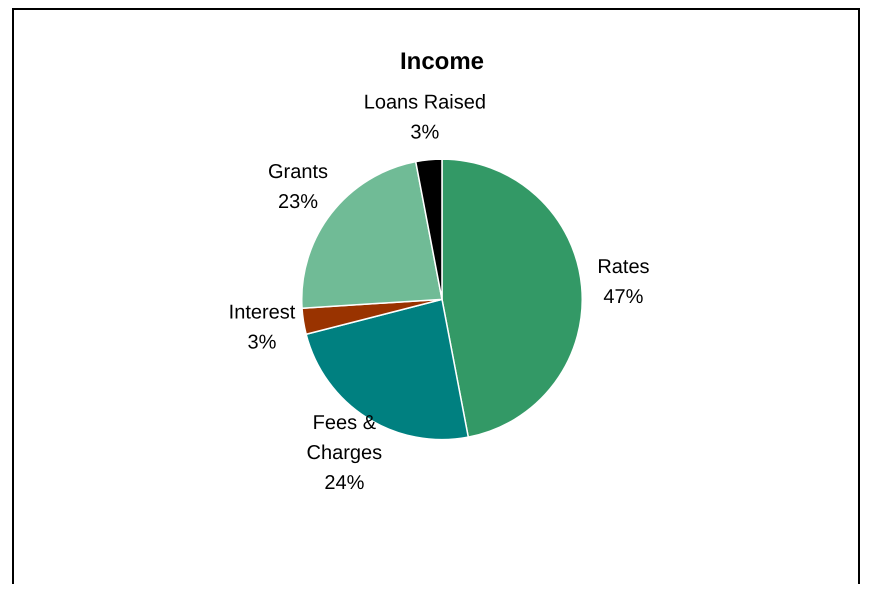 This screenshot has width=870, height=592. Describe the element at coordinates (298, 202) in the screenshot. I see `data-label: 23%` at that location.